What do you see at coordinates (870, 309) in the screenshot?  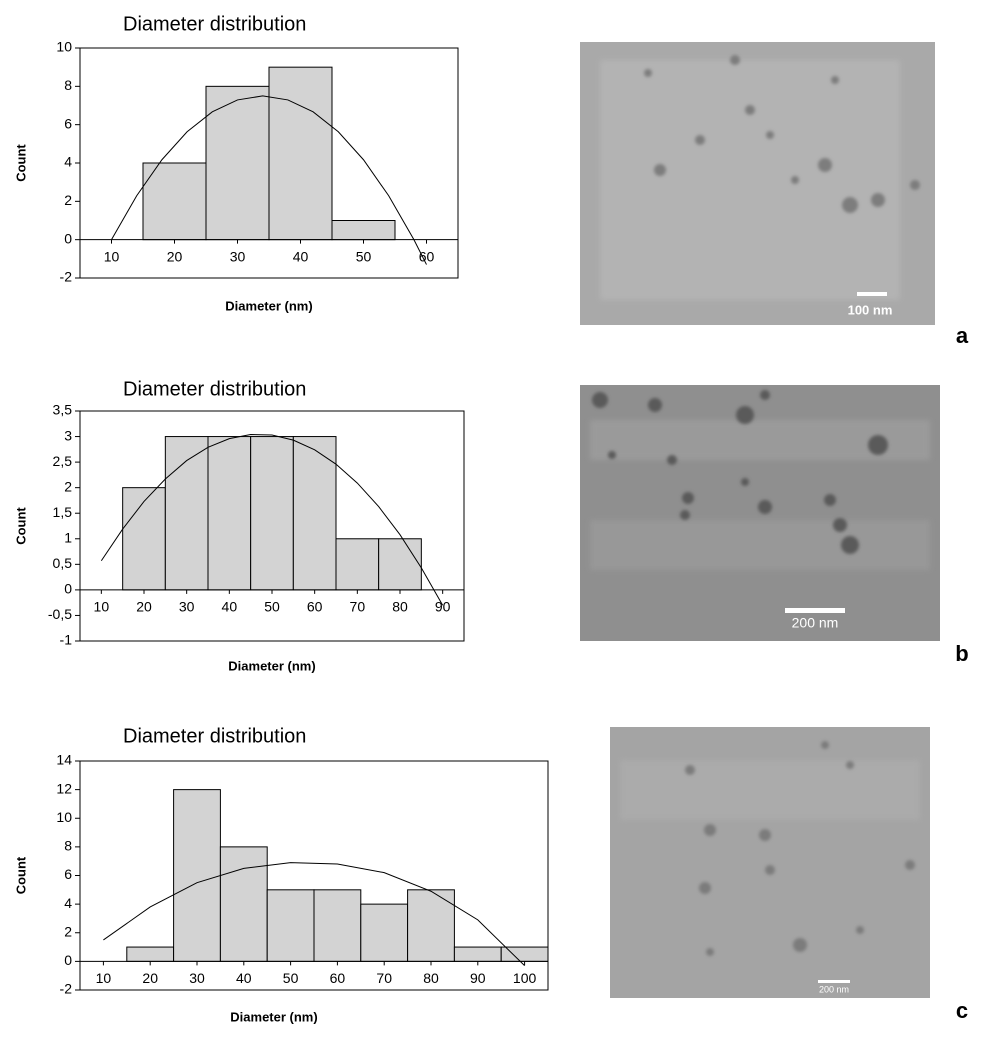 I see `scale-label: 100 nm` at bounding box center [870, 309].